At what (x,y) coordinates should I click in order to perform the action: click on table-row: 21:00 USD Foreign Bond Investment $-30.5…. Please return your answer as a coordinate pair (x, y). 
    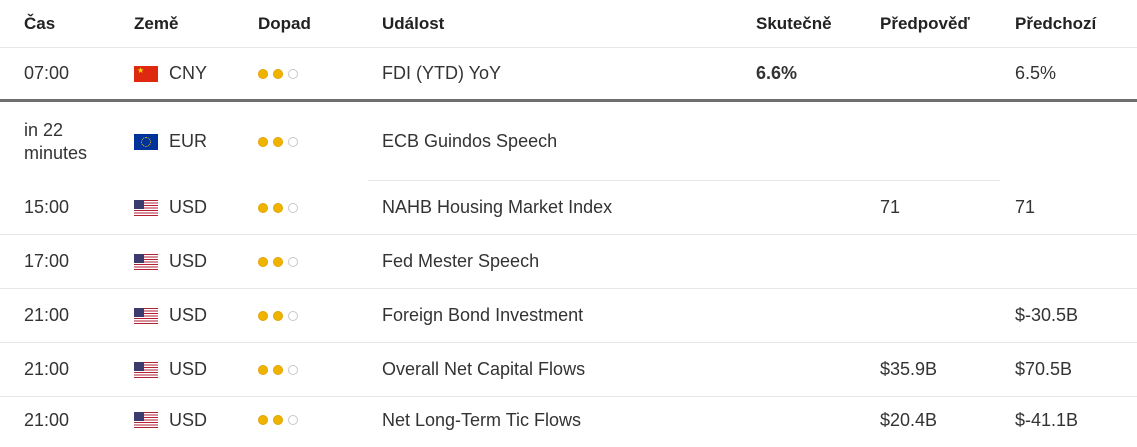
    Looking at the image, I should click on (568, 316).